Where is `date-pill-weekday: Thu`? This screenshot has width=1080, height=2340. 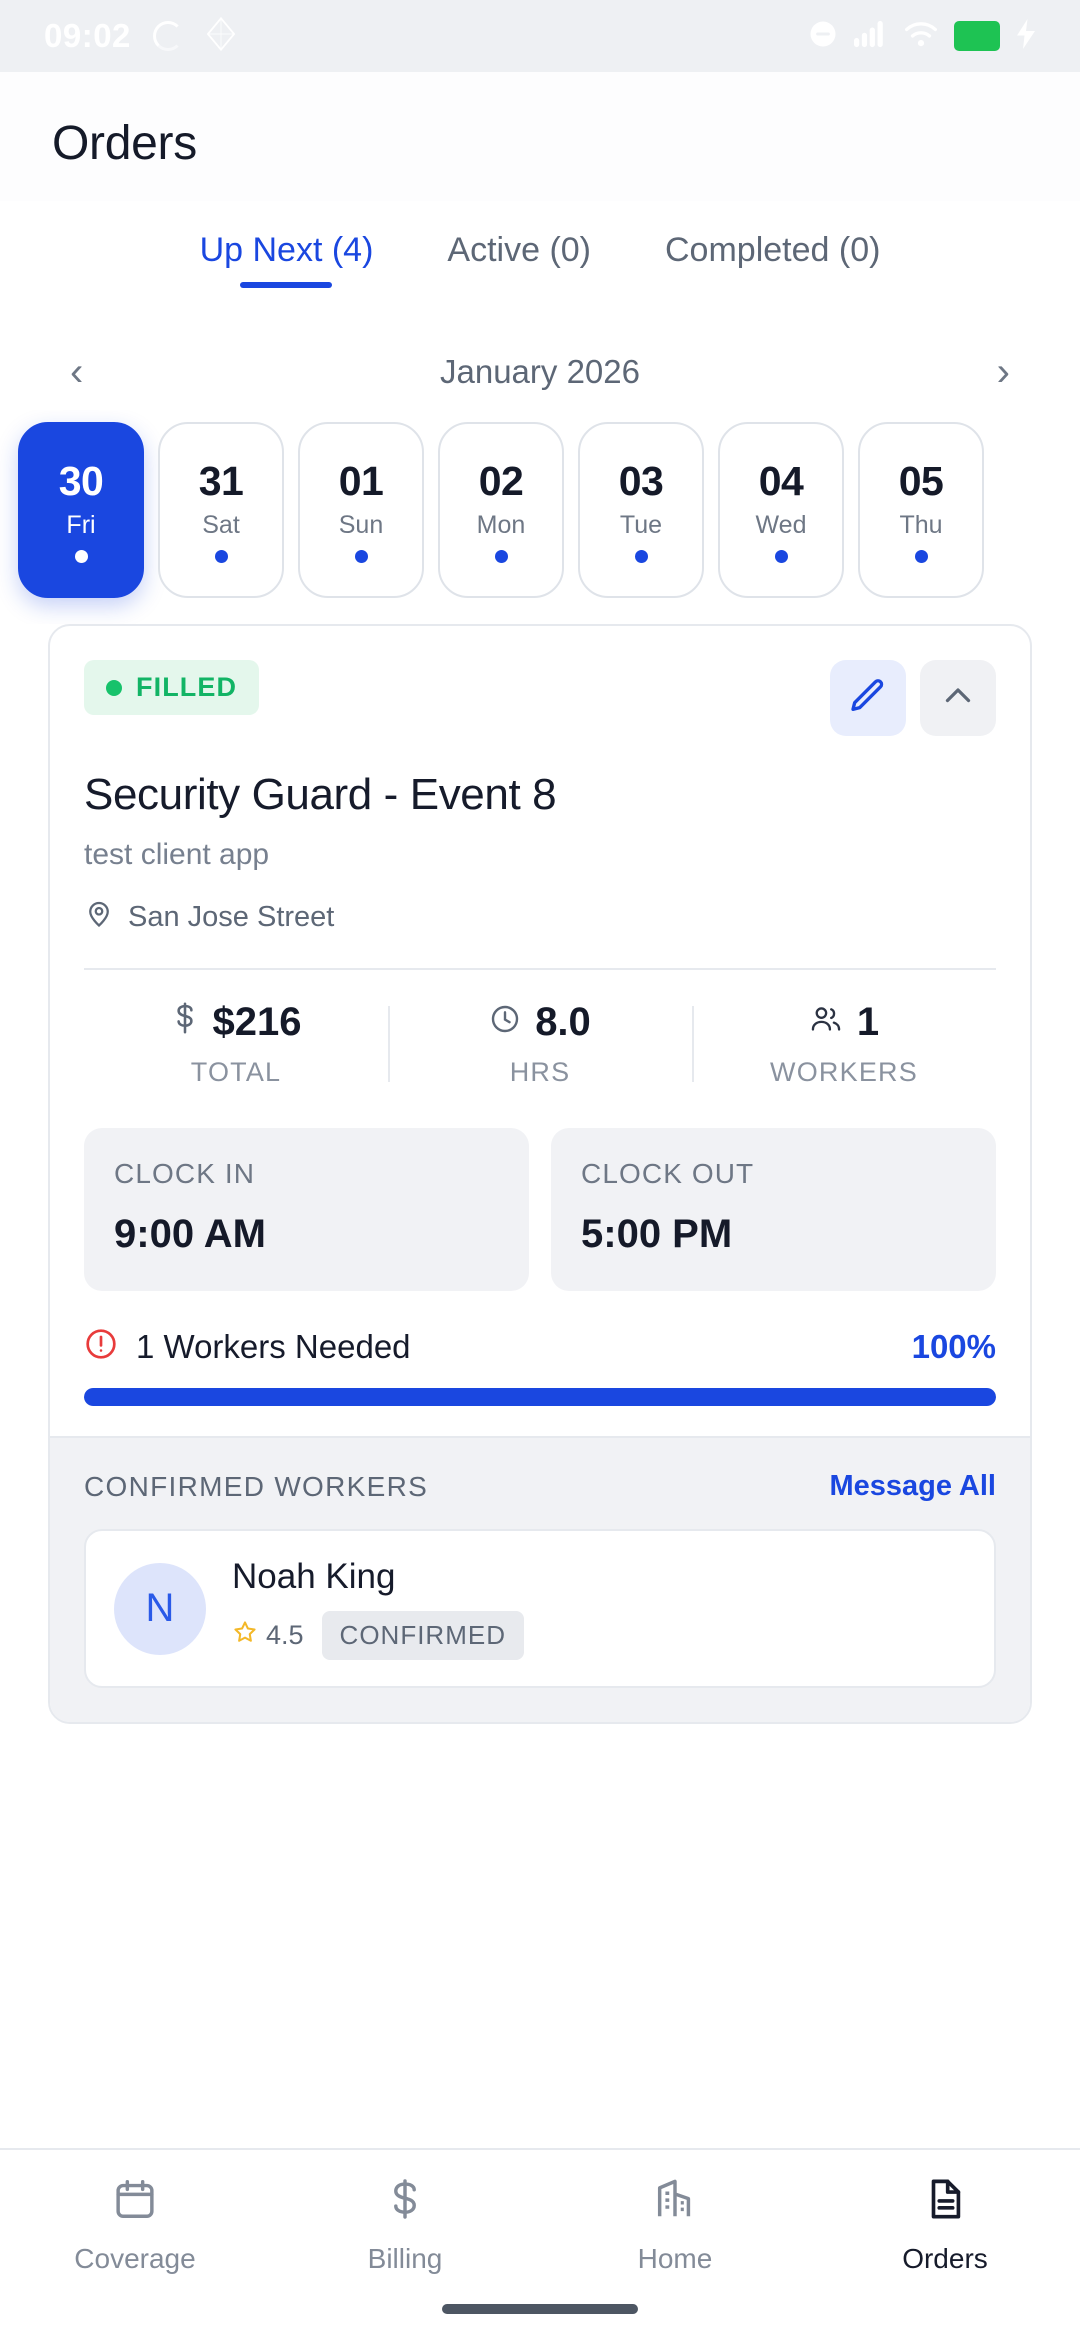
date-pill-weekday: Thu is located at coordinates (921, 524).